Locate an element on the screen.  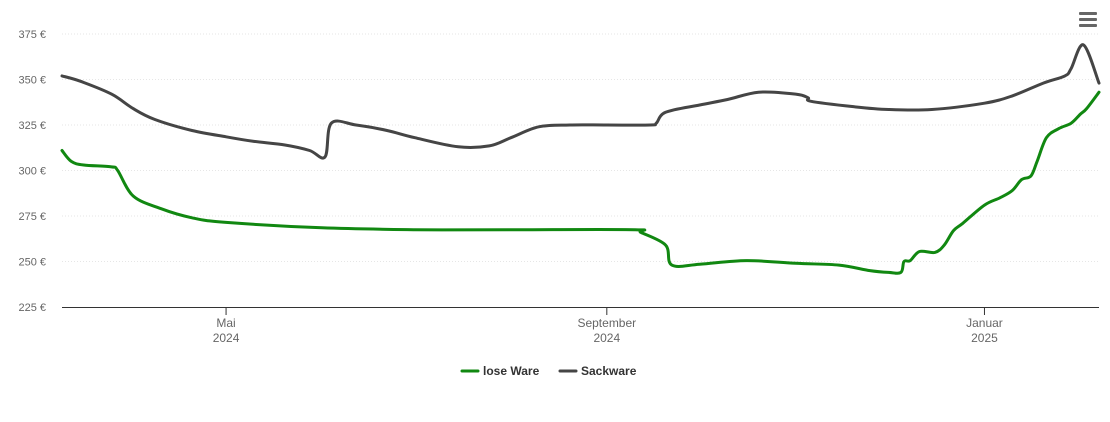
x-tick-label: Januar is located at coordinates (984, 323).